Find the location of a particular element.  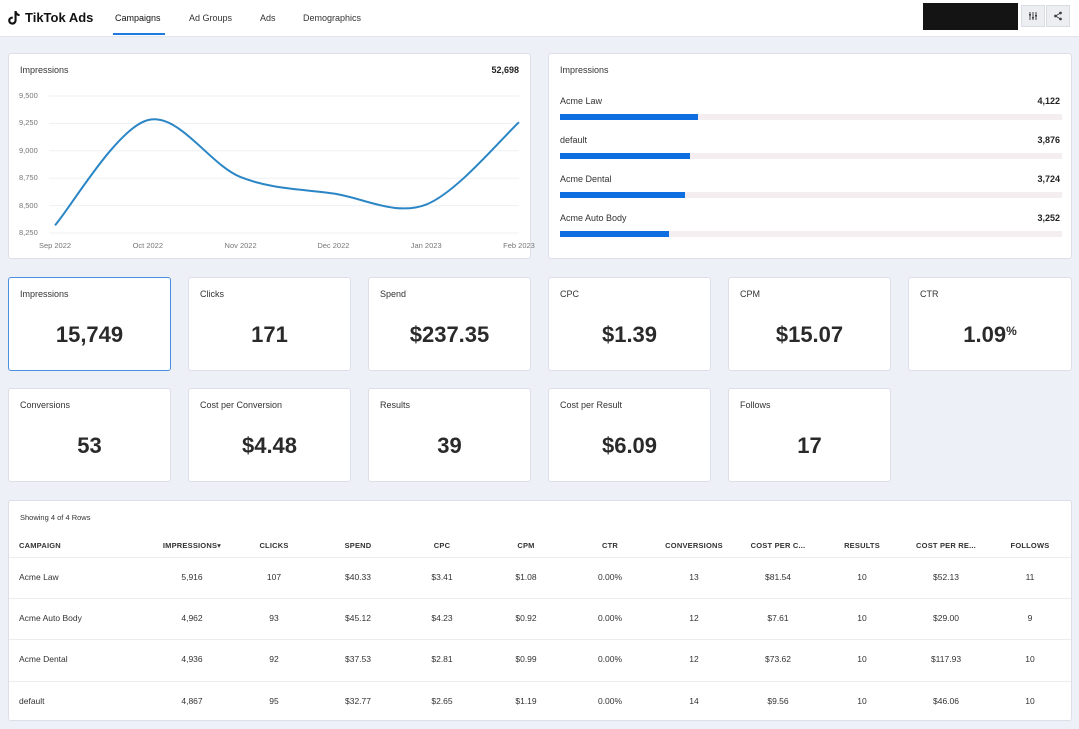

metric-card-results: Results 39 is located at coordinates (449, 435).